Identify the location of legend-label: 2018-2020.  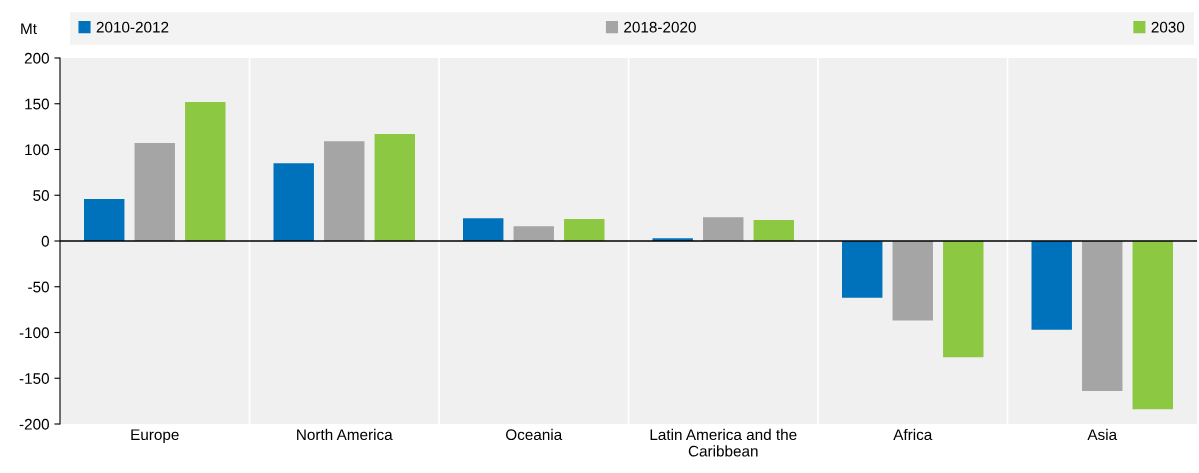
(660, 27).